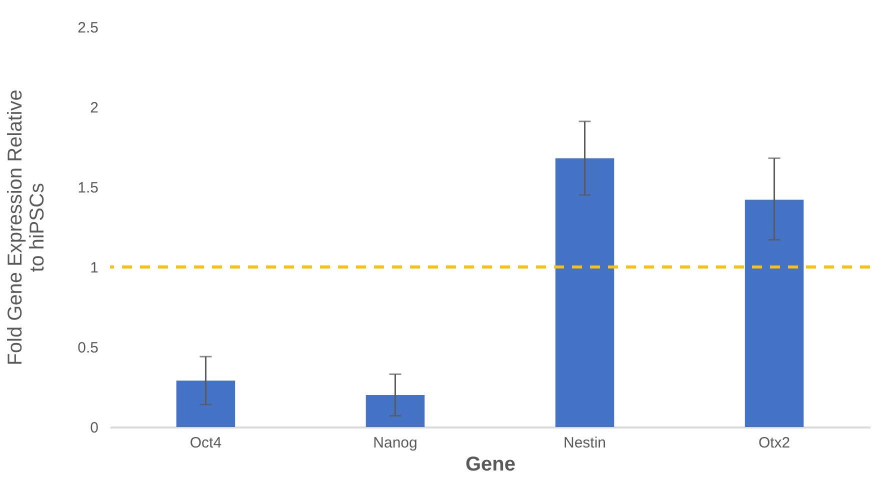  I want to click on x-tick-label: Otx2, so click(774, 443).